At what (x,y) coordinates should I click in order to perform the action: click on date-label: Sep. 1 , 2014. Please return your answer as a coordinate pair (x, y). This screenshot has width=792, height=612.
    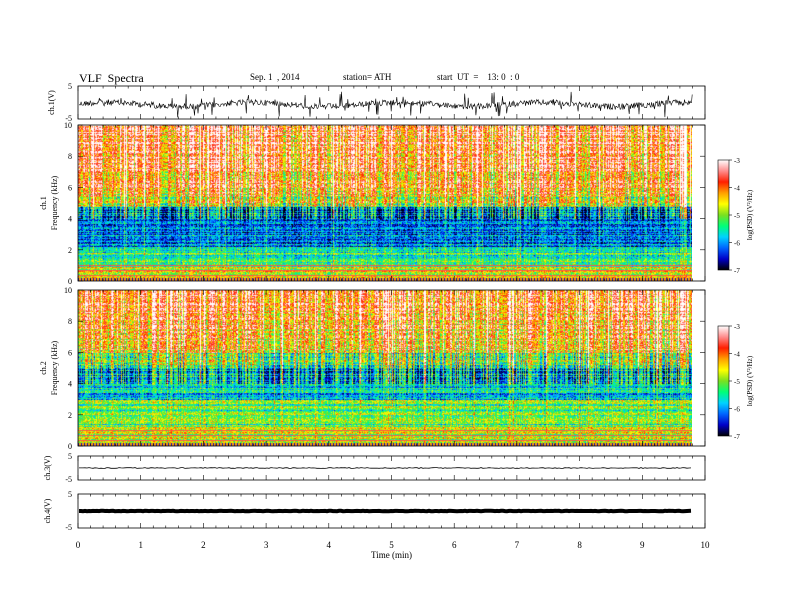
    Looking at the image, I should click on (275, 77).